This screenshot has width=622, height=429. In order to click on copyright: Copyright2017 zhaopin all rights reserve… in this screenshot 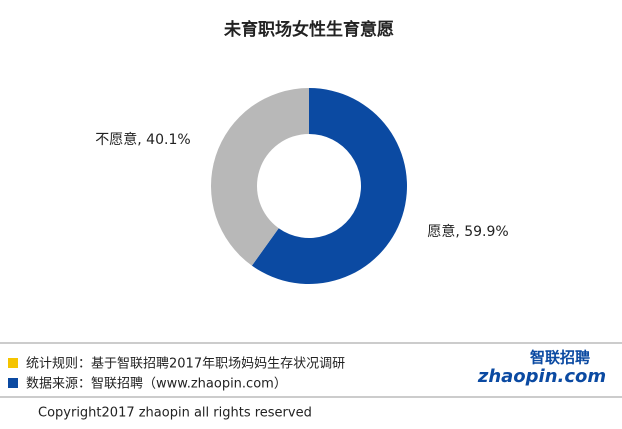, I will do `click(175, 413)`.